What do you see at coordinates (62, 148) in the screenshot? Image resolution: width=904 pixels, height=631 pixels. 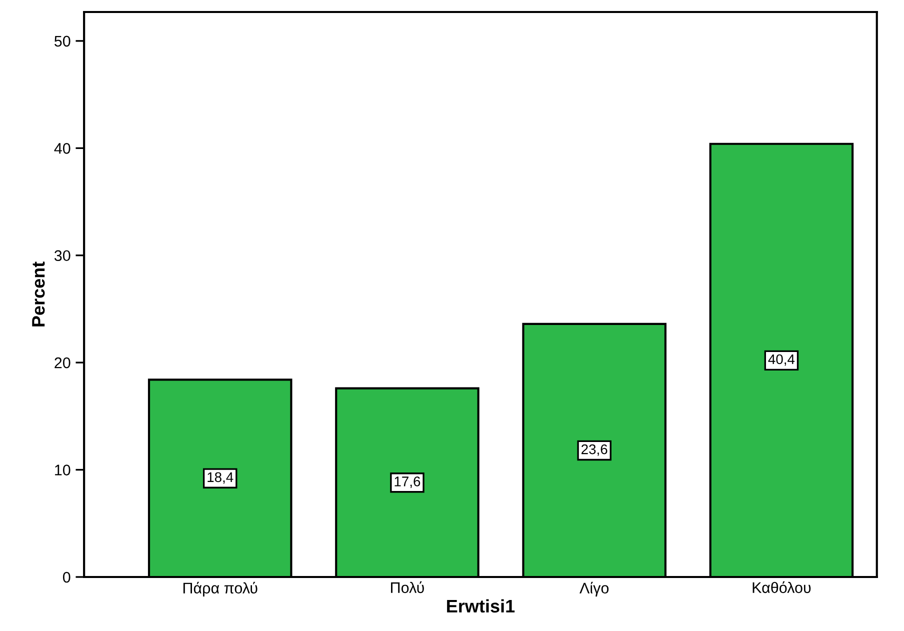 I see `y-tick-label: 40` at bounding box center [62, 148].